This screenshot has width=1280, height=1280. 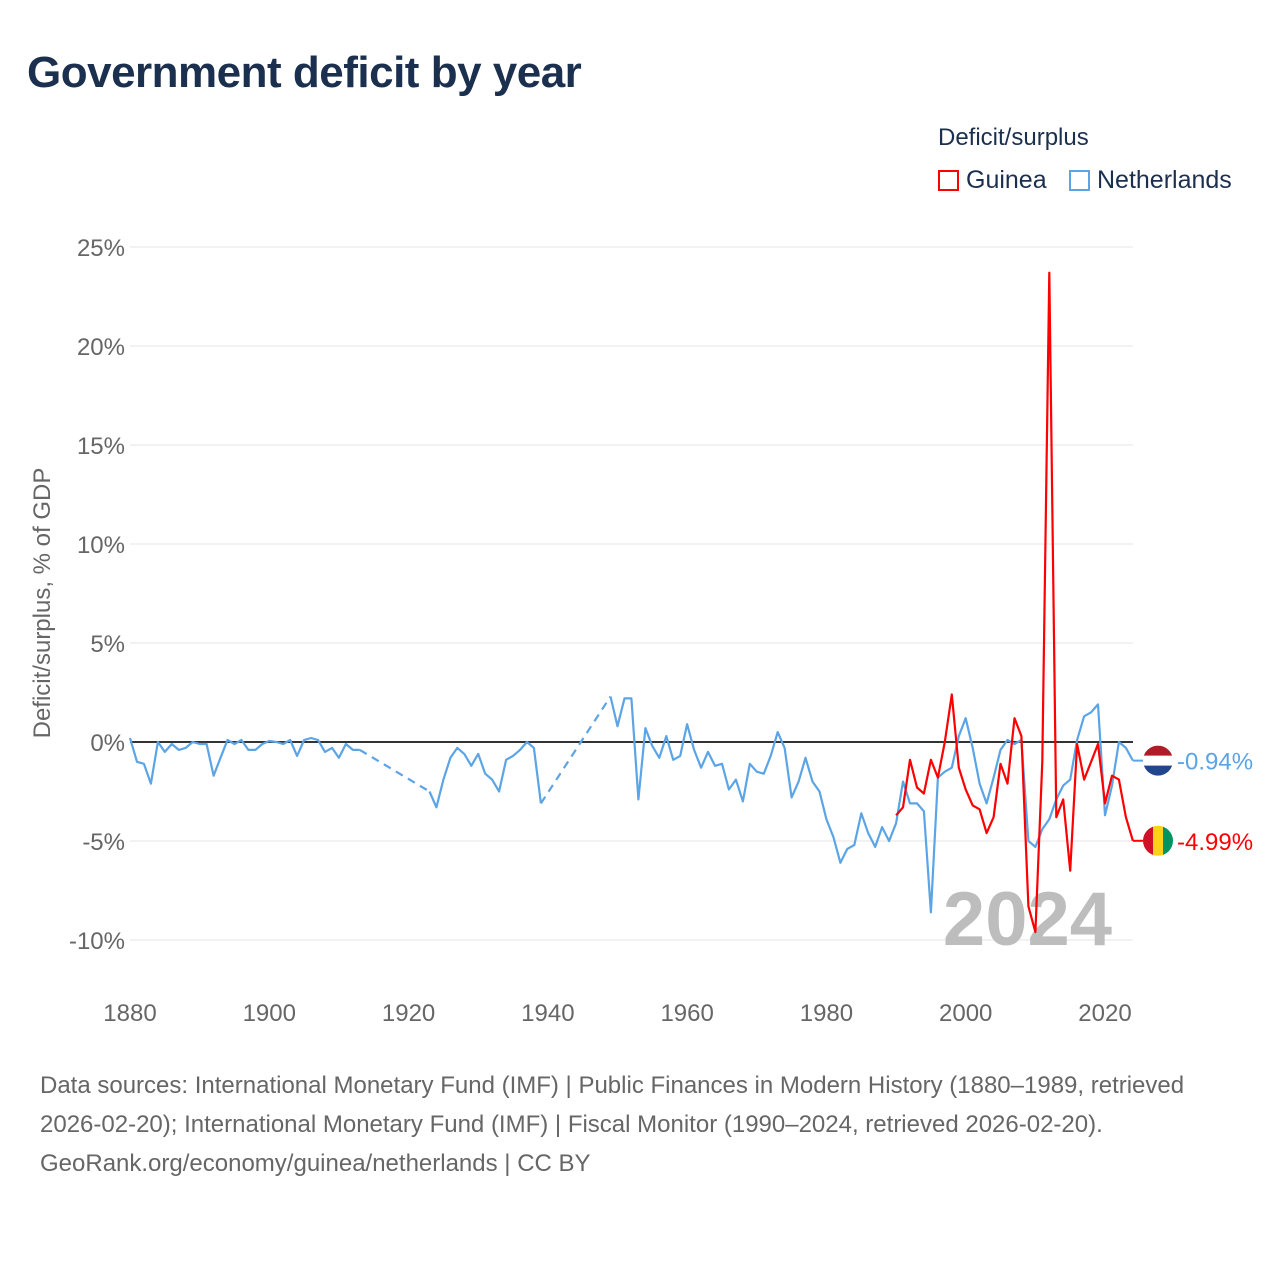 What do you see at coordinates (107, 644) in the screenshot?
I see `y-tick-label: 5%` at bounding box center [107, 644].